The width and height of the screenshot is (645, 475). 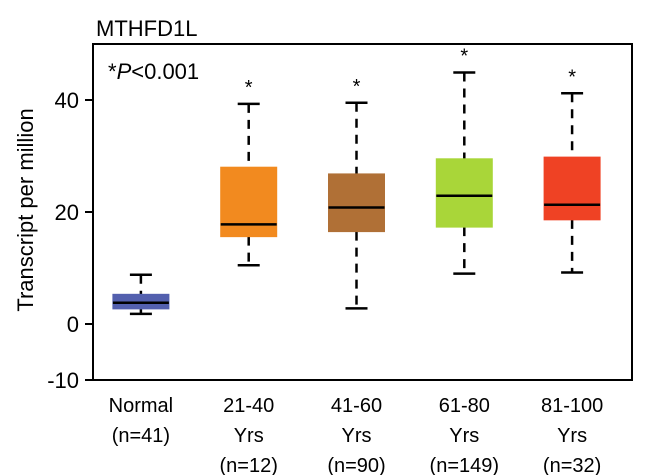 What do you see at coordinates (124, 71) in the screenshot?
I see `p-value-symbol: P` at bounding box center [124, 71].